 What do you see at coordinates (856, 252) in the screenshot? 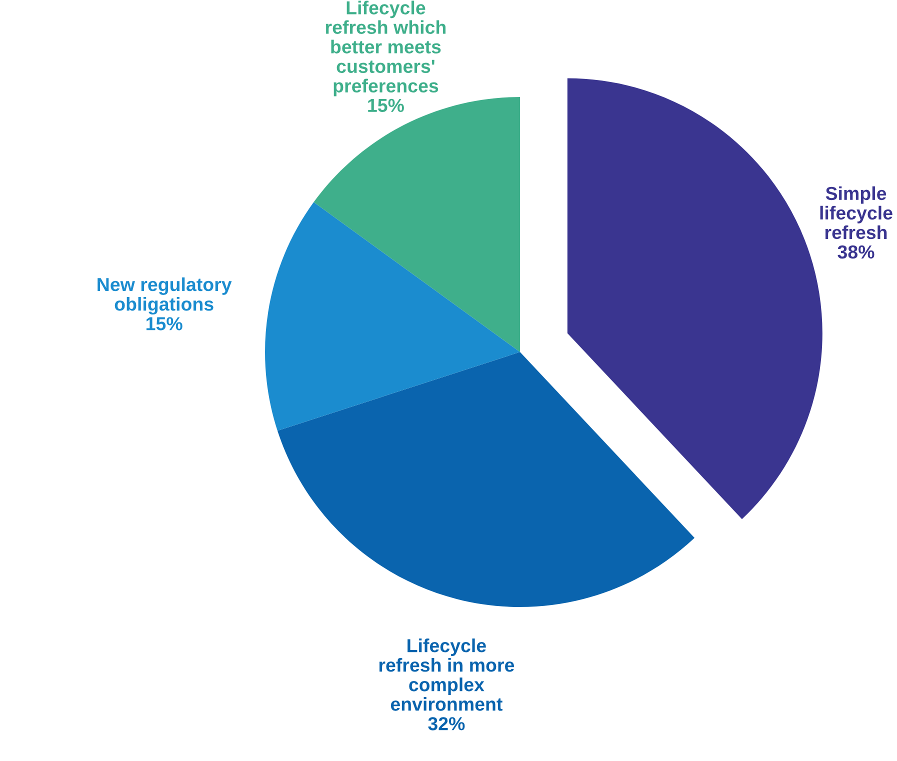
I see `data-label: 38%` at bounding box center [856, 252].